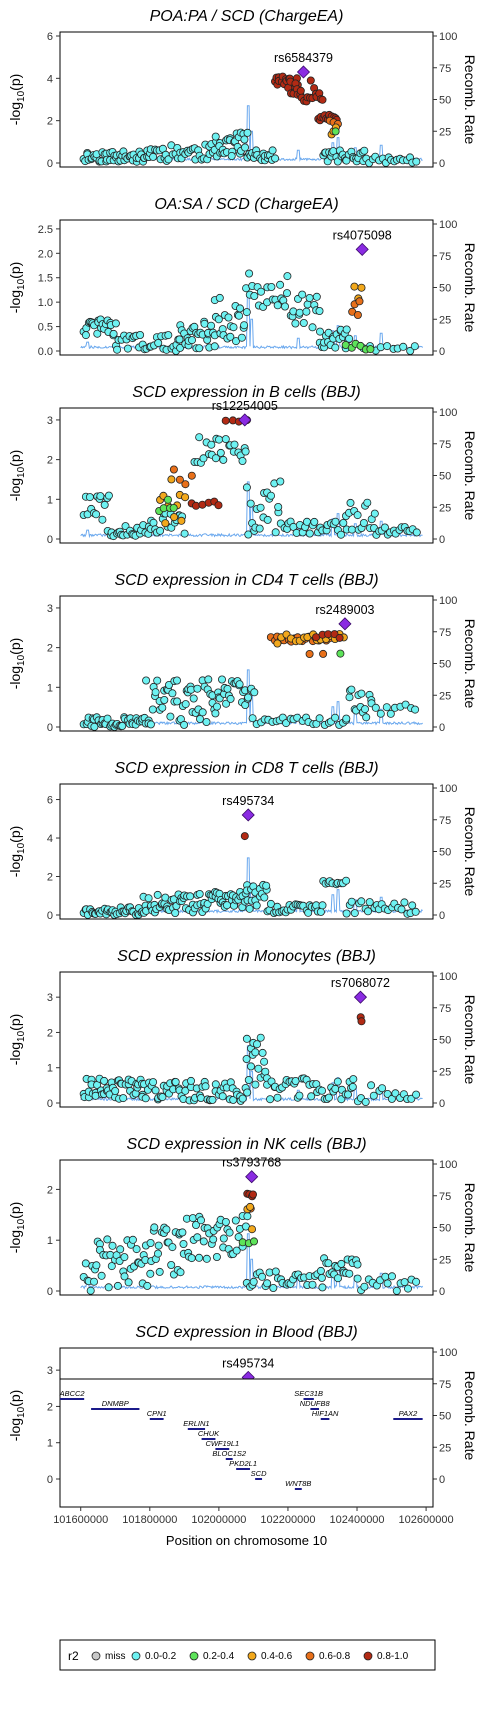  I want to click on y-tick-label: 2, so click(50, 878).